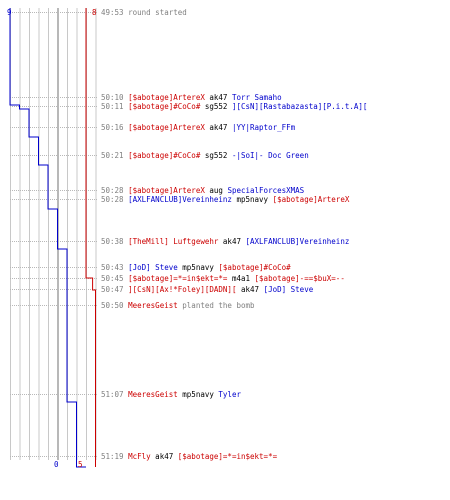  I want to click on log-text: m4a1, so click(241, 278).